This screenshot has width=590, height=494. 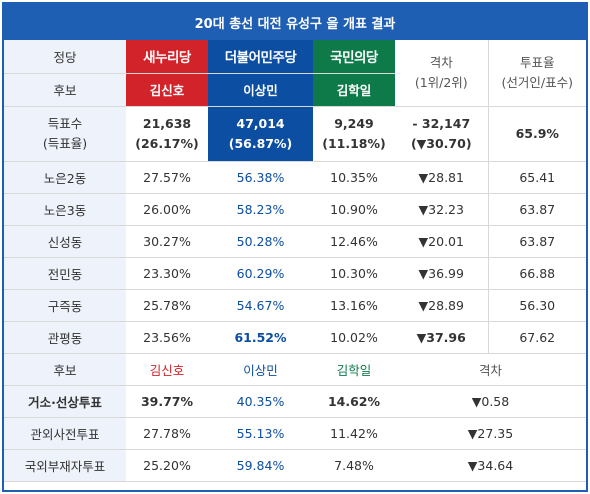 I want to click on special-name: 거소·선상투표, so click(x=65, y=401).